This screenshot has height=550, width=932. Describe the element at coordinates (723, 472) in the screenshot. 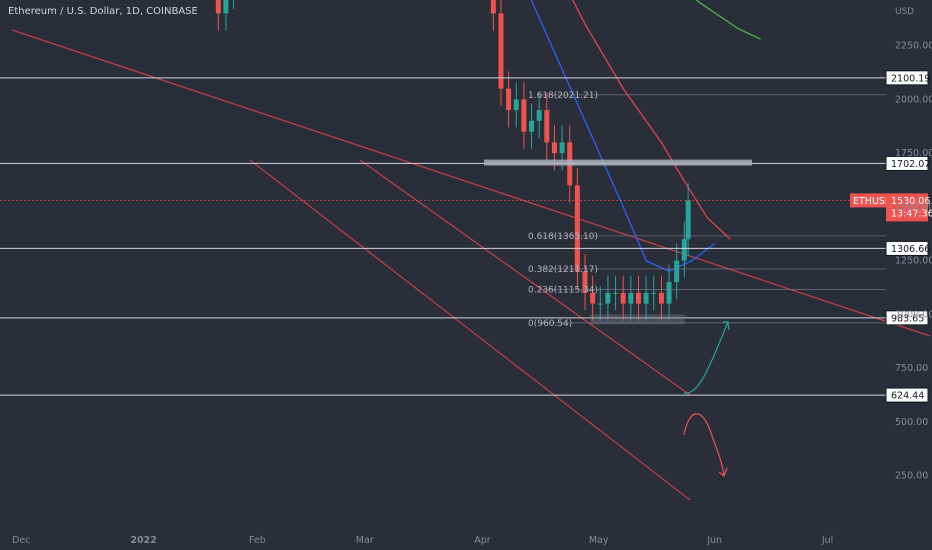

I see `bearish-arrow-head` at that location.